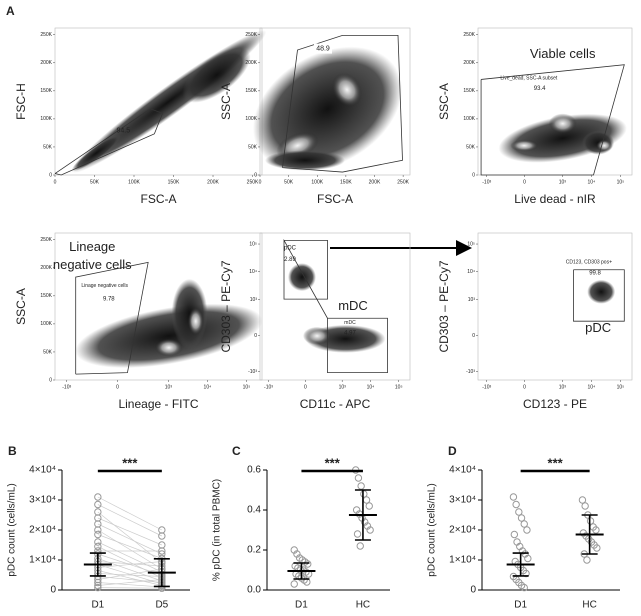  I want to click on gate-label: negative cells, so click(92, 264).